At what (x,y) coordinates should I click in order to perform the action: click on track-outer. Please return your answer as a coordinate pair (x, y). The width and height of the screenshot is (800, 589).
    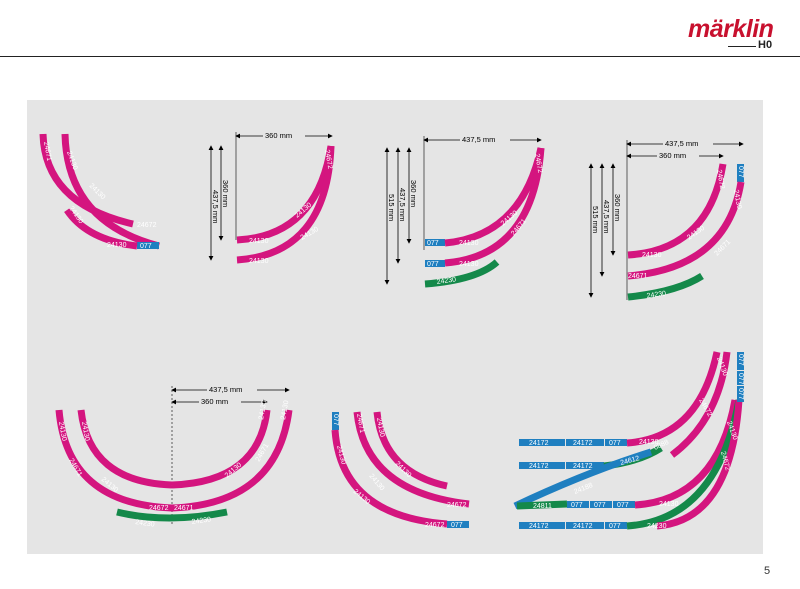
    Looking at the image, I should click on (389, 478).